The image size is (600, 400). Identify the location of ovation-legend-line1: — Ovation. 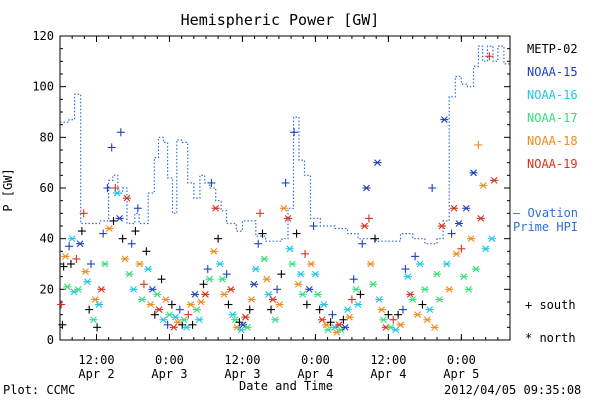
(546, 213).